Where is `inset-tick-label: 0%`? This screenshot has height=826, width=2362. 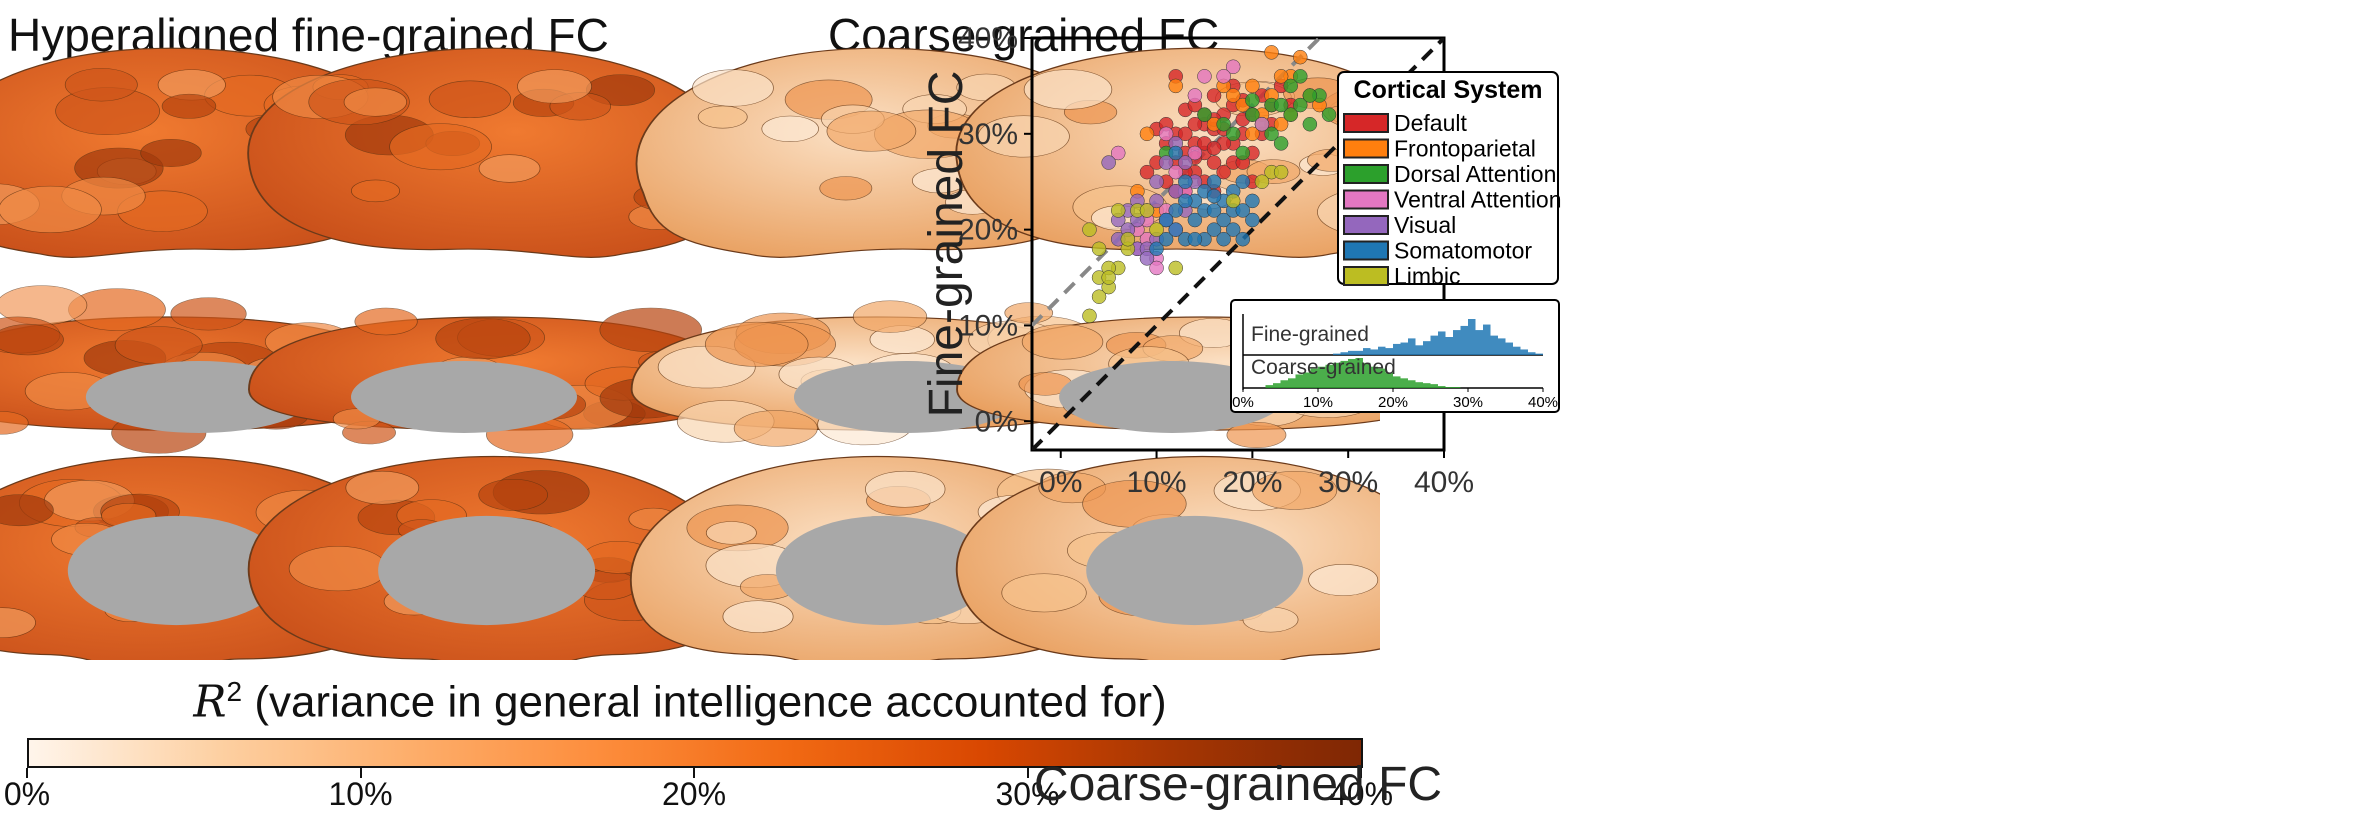 inset-tick-label: 0% is located at coordinates (1243, 402).